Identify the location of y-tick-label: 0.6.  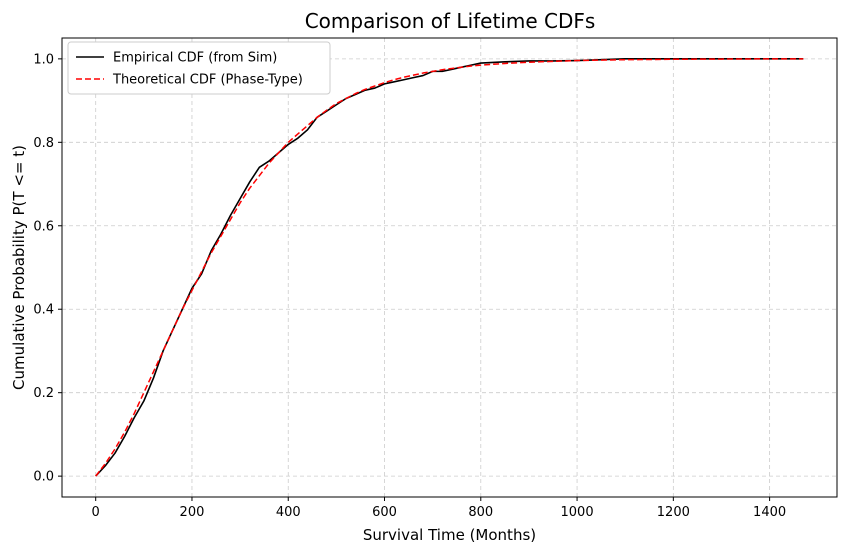
(43, 226).